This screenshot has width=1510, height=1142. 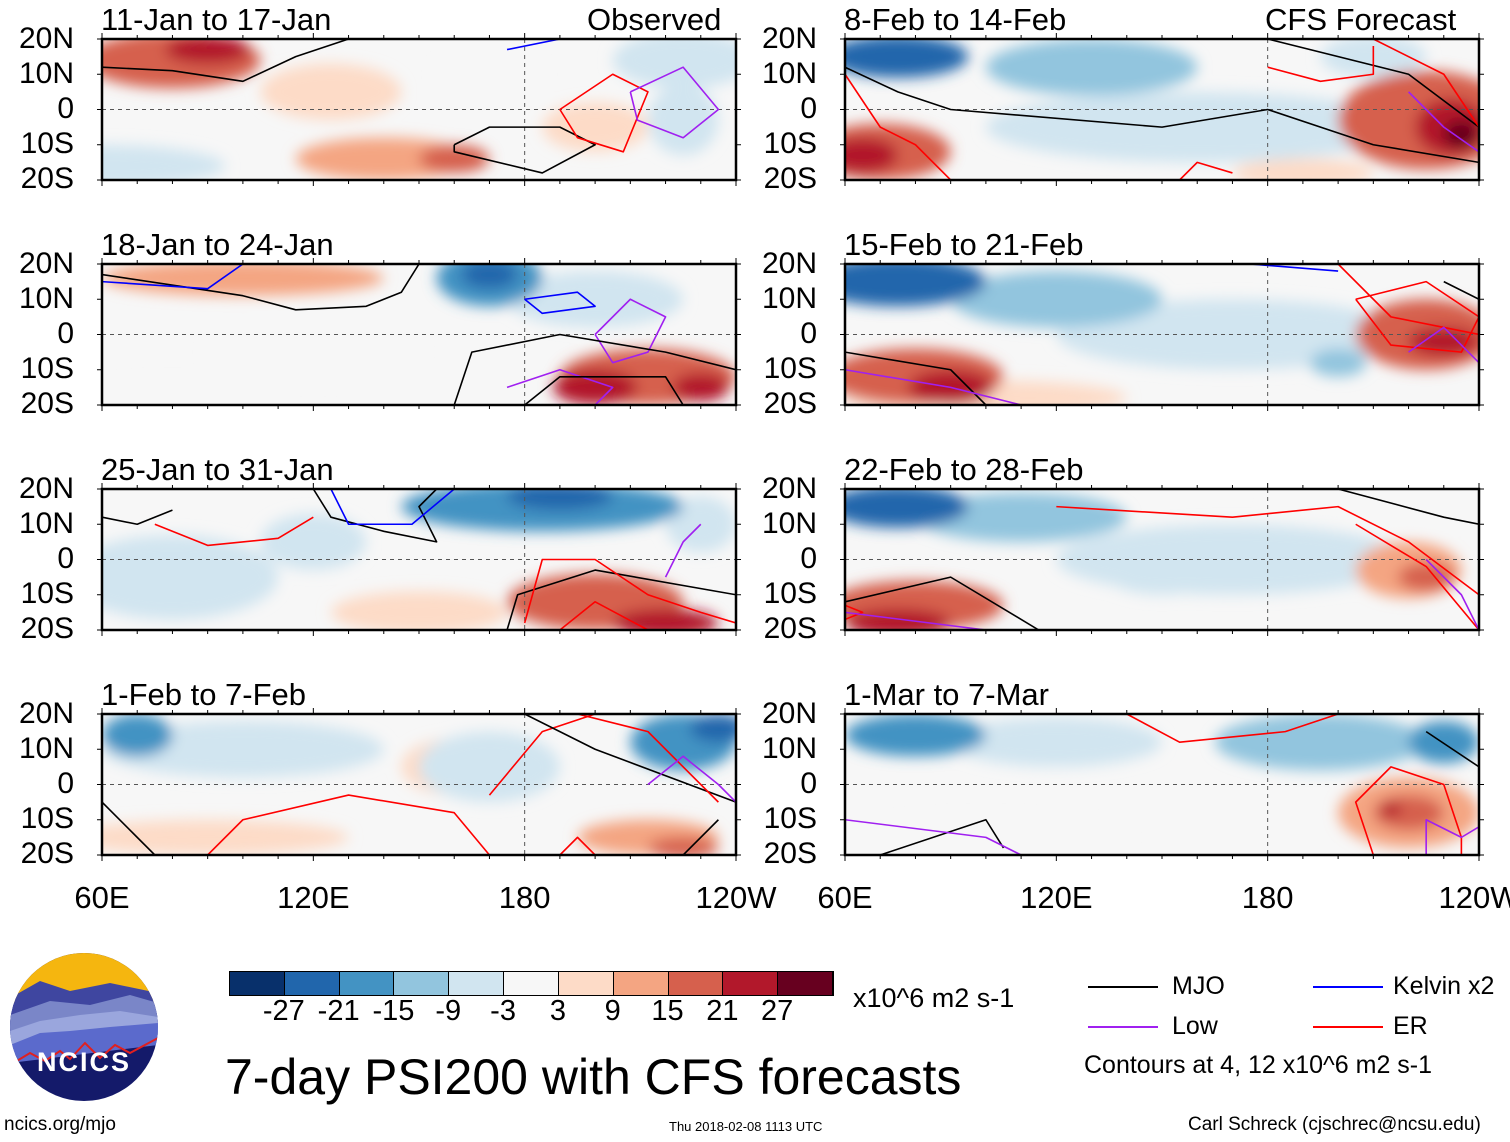 I want to click on contour-note: Contours at 4, 12 x10^6 m2 s-1, so click(x=1258, y=1065).